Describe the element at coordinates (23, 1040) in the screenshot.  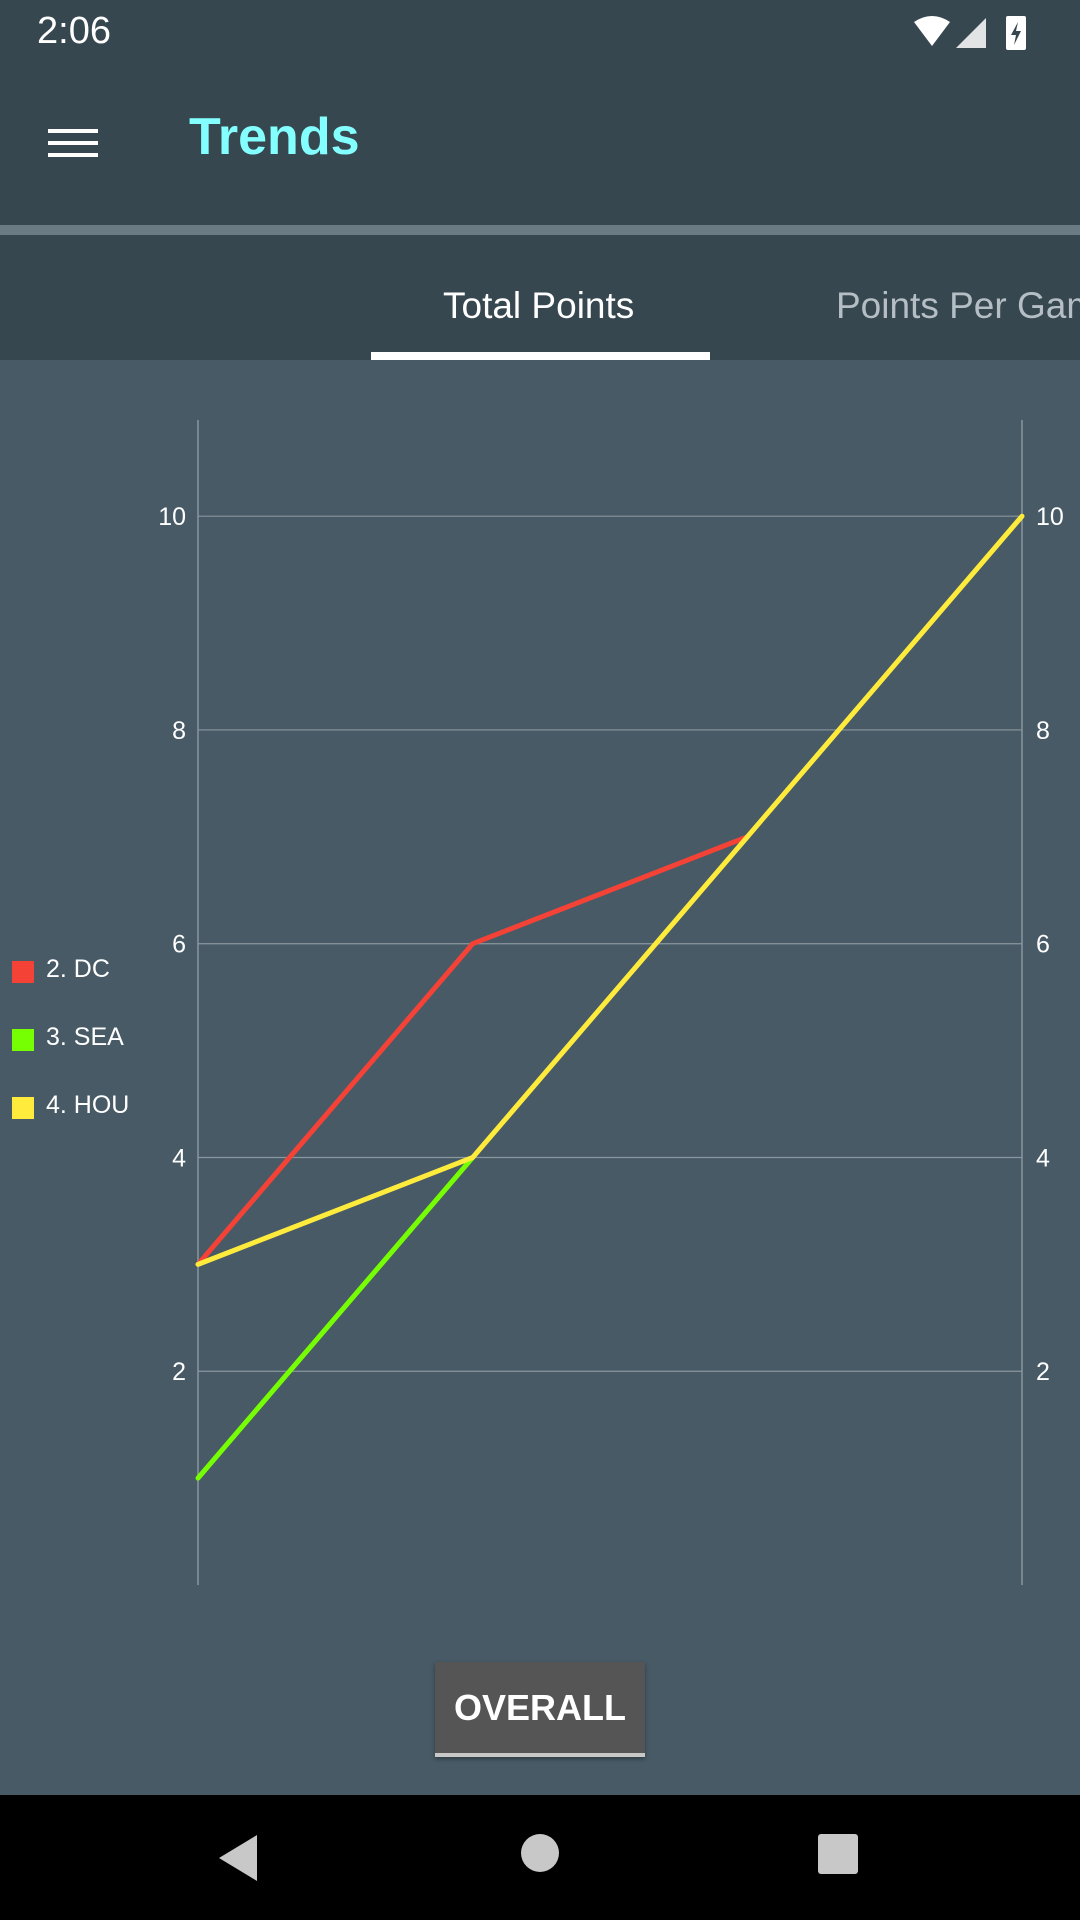
I see `legend-swatch-sea` at that location.